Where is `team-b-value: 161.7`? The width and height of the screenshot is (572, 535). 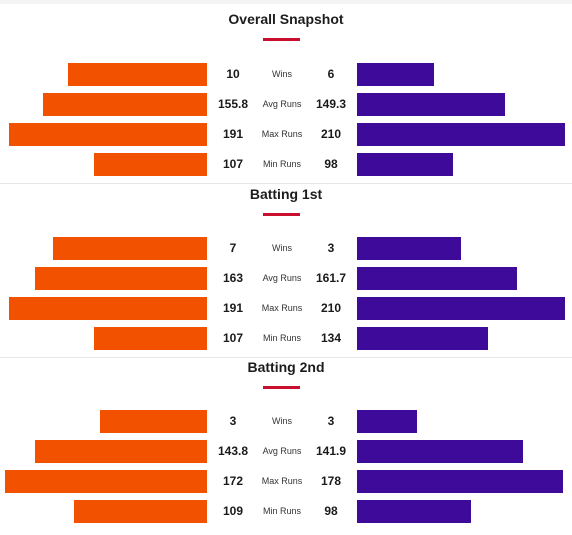 team-b-value: 161.7 is located at coordinates (331, 278).